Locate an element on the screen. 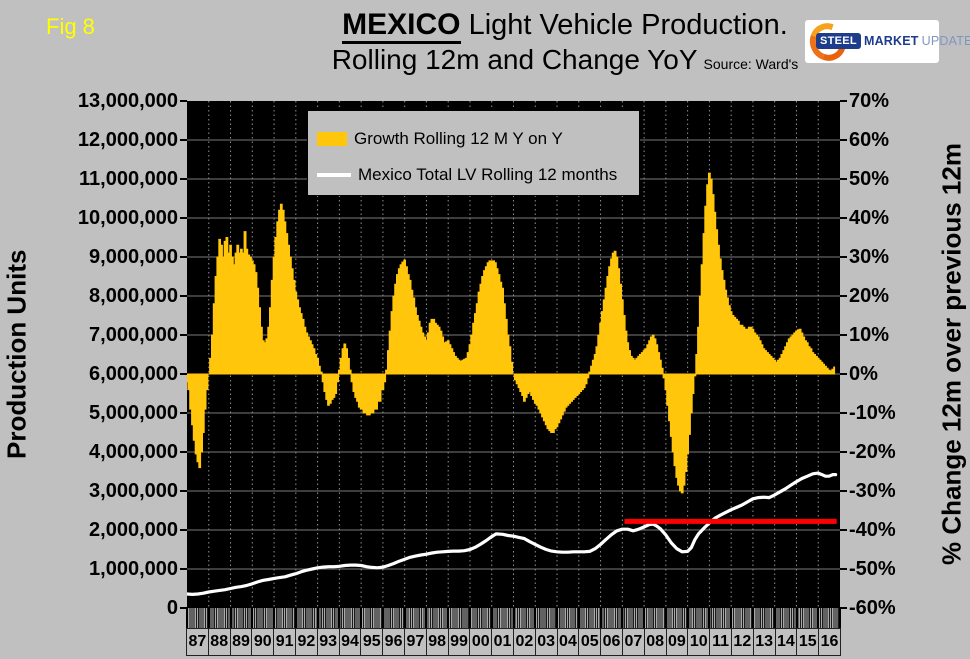  left-axis-tick-label: 3,000,000 is located at coordinates (133, 491).